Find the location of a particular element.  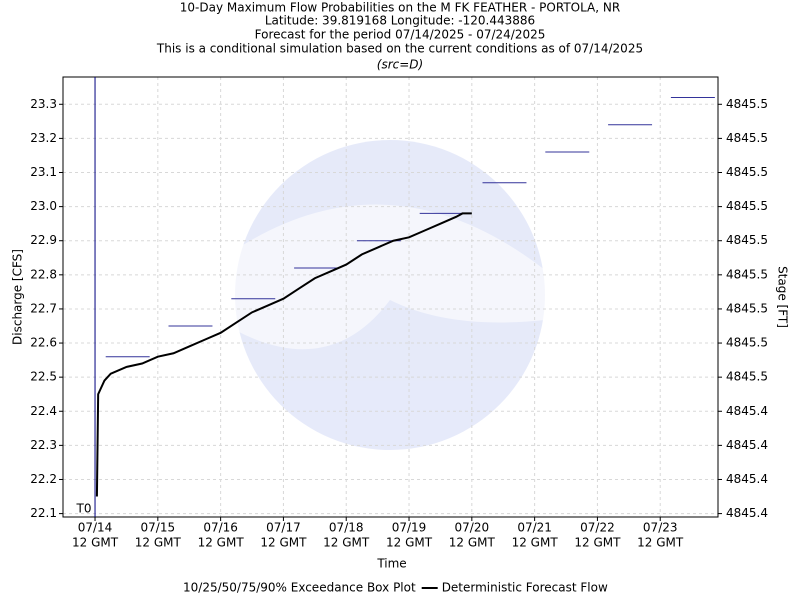

y-tick-label: 22.5 is located at coordinates (43, 377).